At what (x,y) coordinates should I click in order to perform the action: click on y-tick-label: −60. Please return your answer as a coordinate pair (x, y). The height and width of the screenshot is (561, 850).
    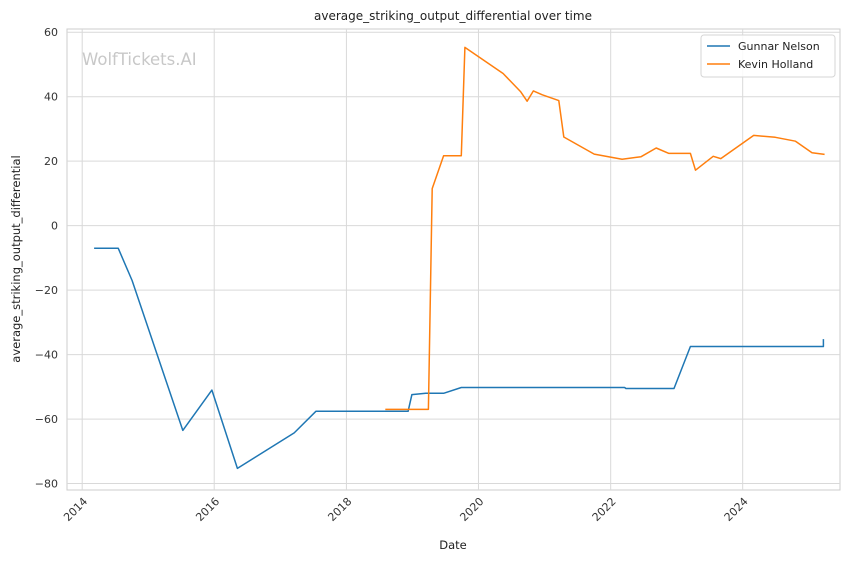
    Looking at the image, I should click on (46, 419).